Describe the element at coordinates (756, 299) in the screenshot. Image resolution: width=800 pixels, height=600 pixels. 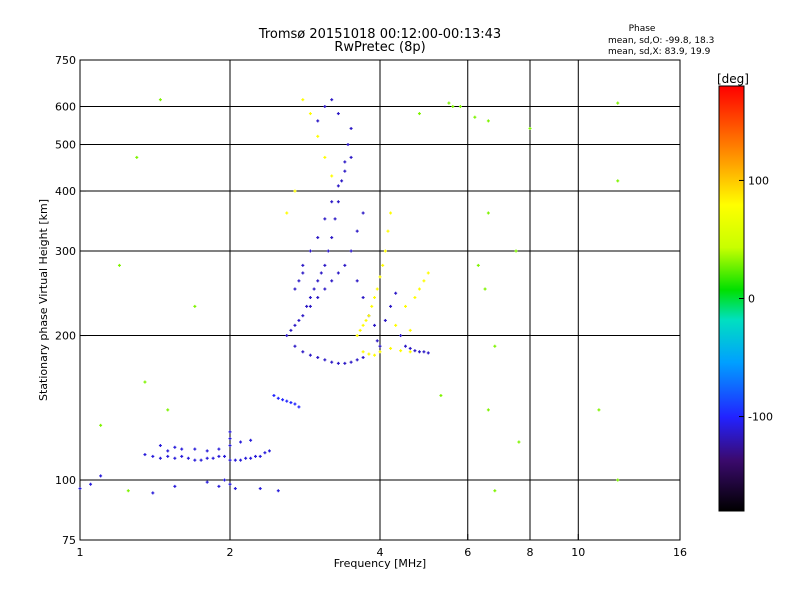
I see `colorbar-ticks: 100 0 -100` at that location.